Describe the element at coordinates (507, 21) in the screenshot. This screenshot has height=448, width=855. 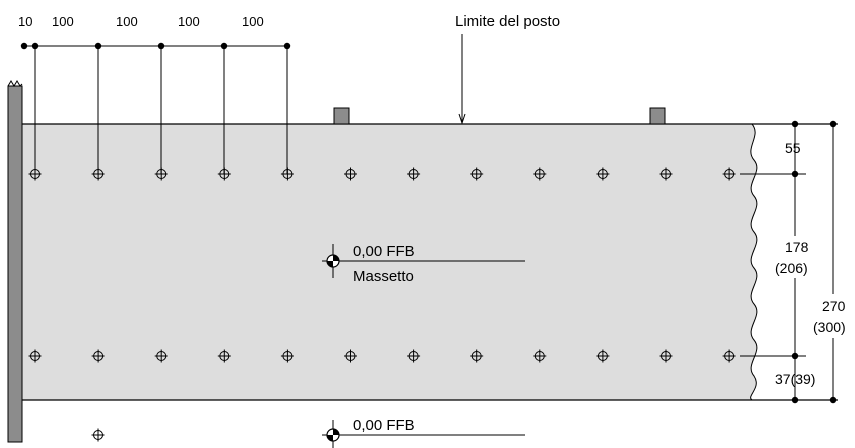
I see `limit-label: Limite del posto` at that location.